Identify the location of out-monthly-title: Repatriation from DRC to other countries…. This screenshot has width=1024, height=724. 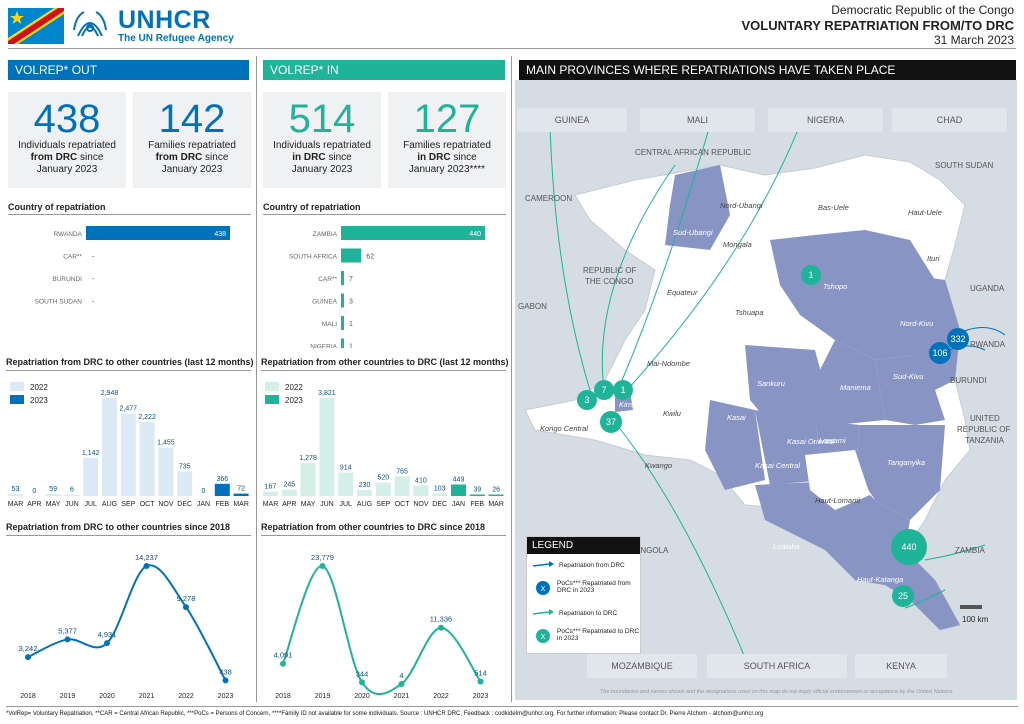
(130, 362).